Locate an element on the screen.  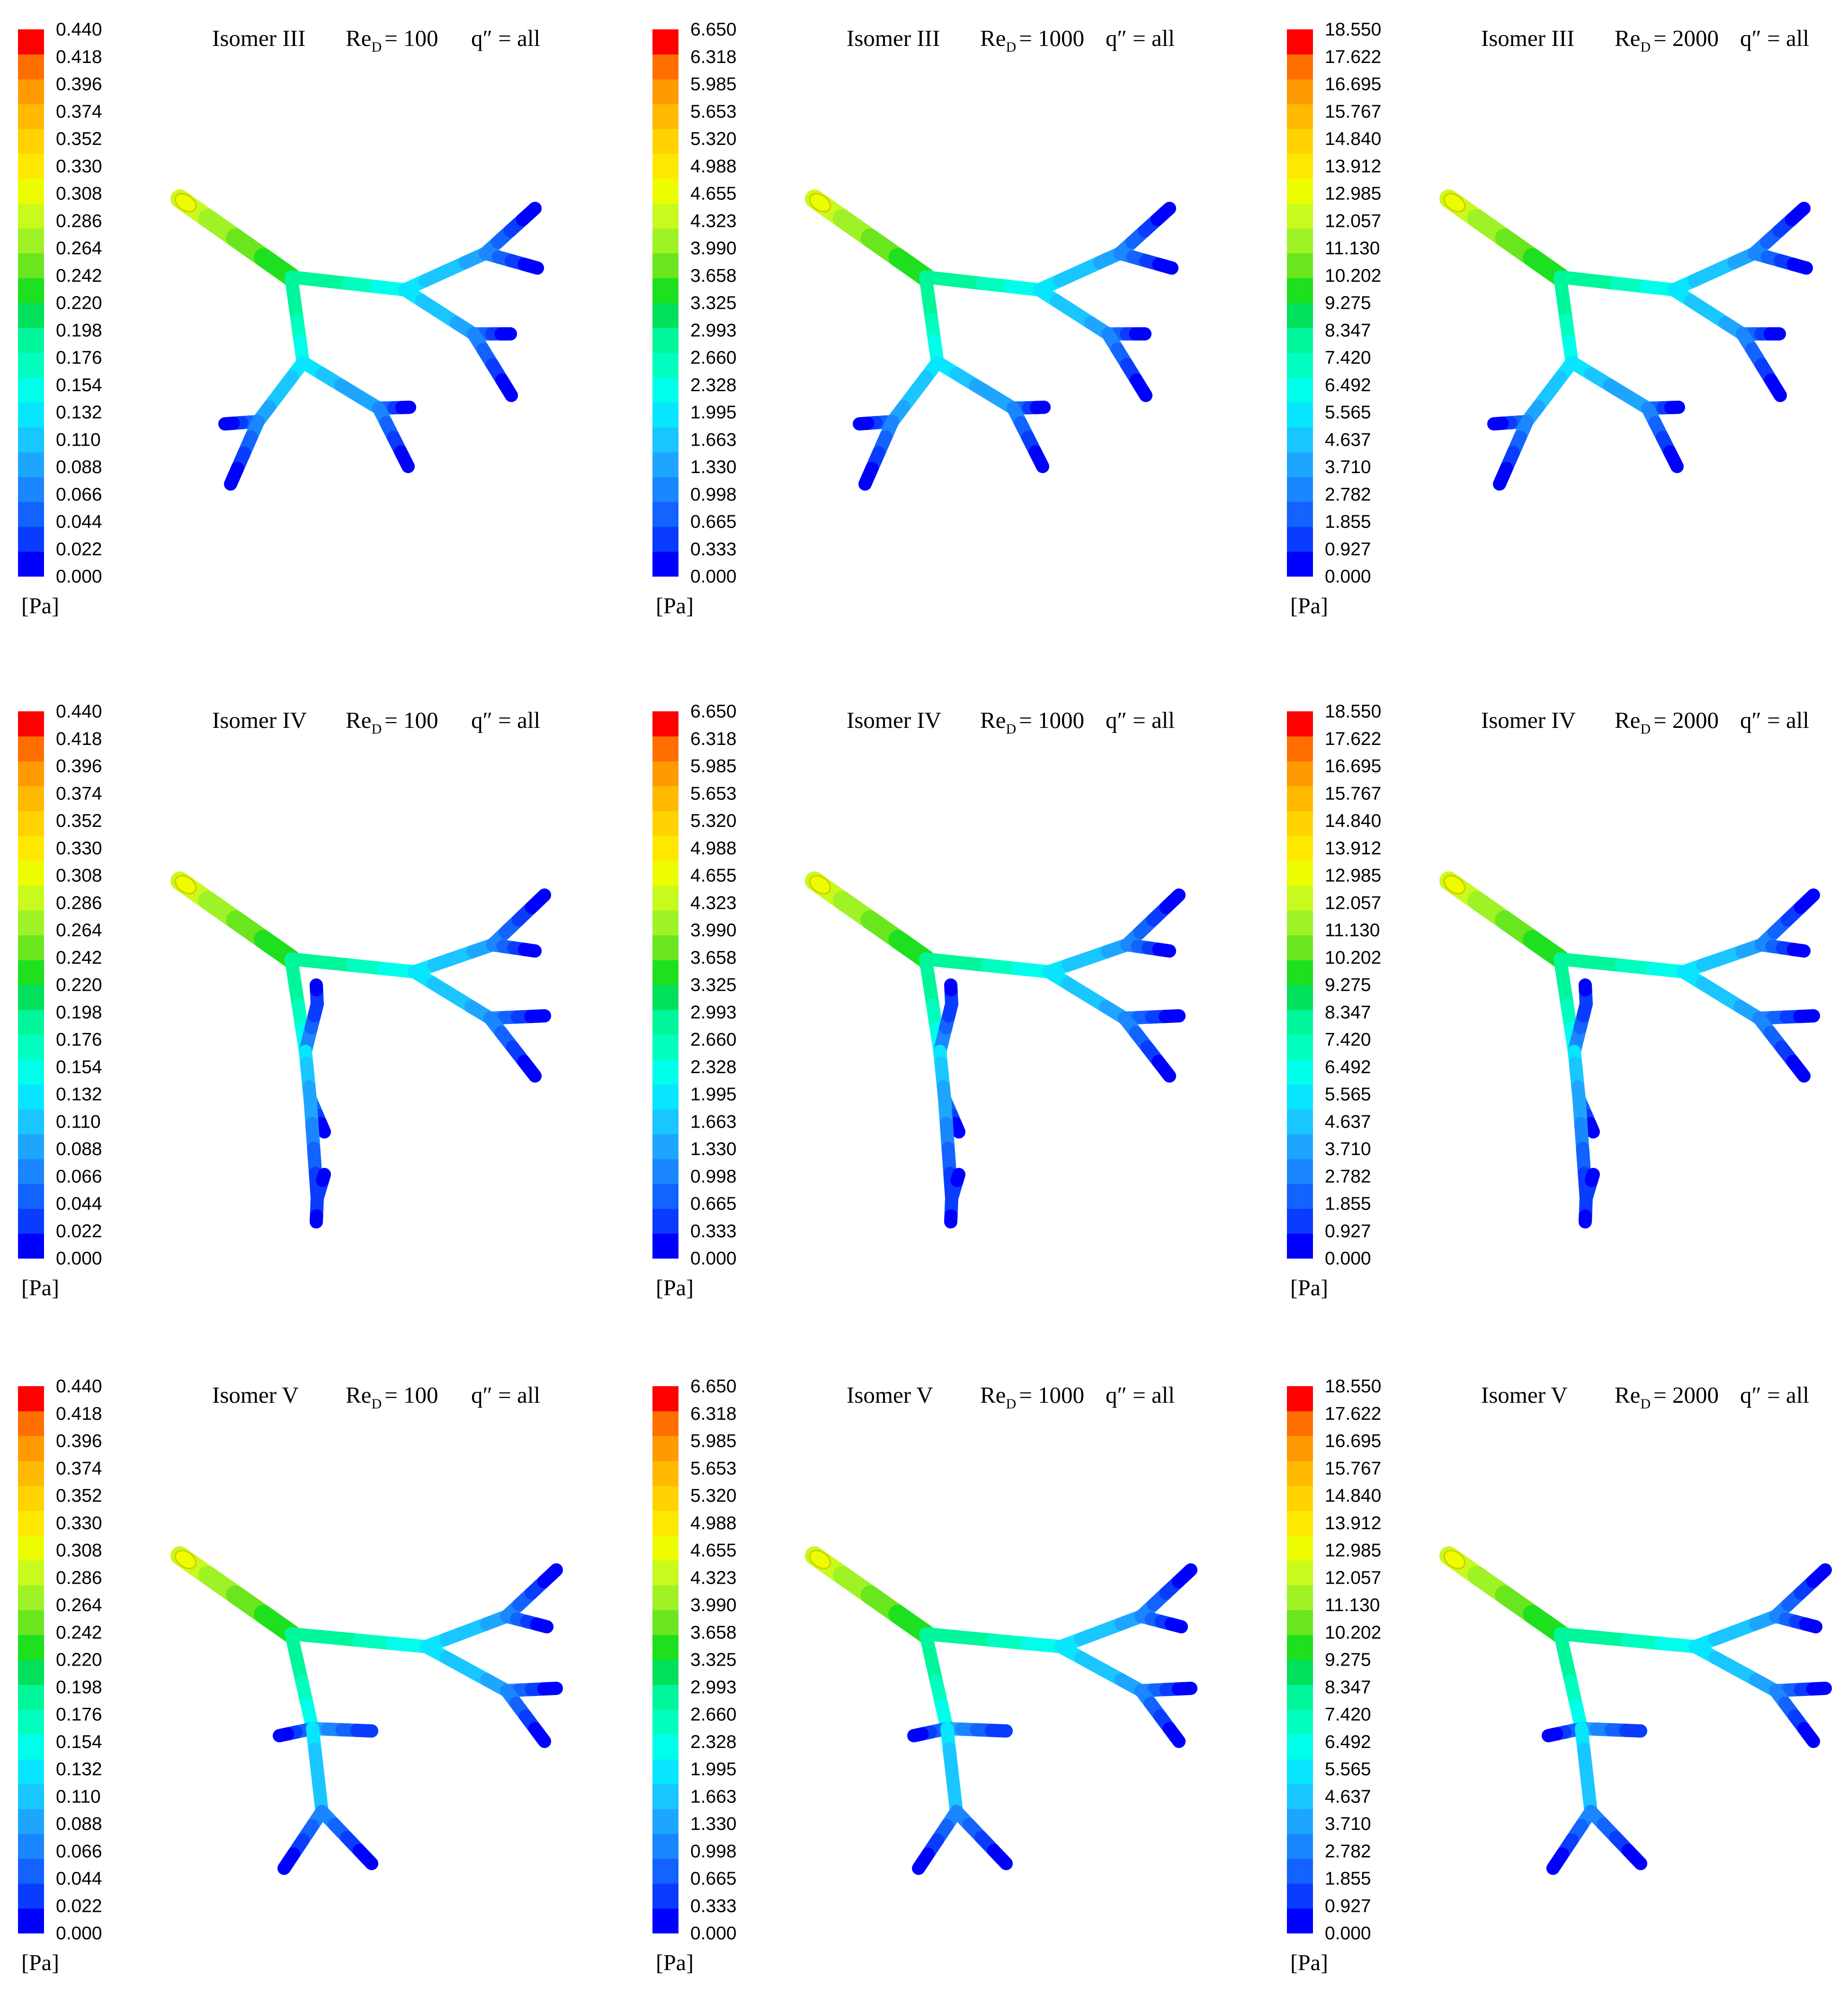
colorbar-tick-label: 3.710 is located at coordinates (1348, 467).